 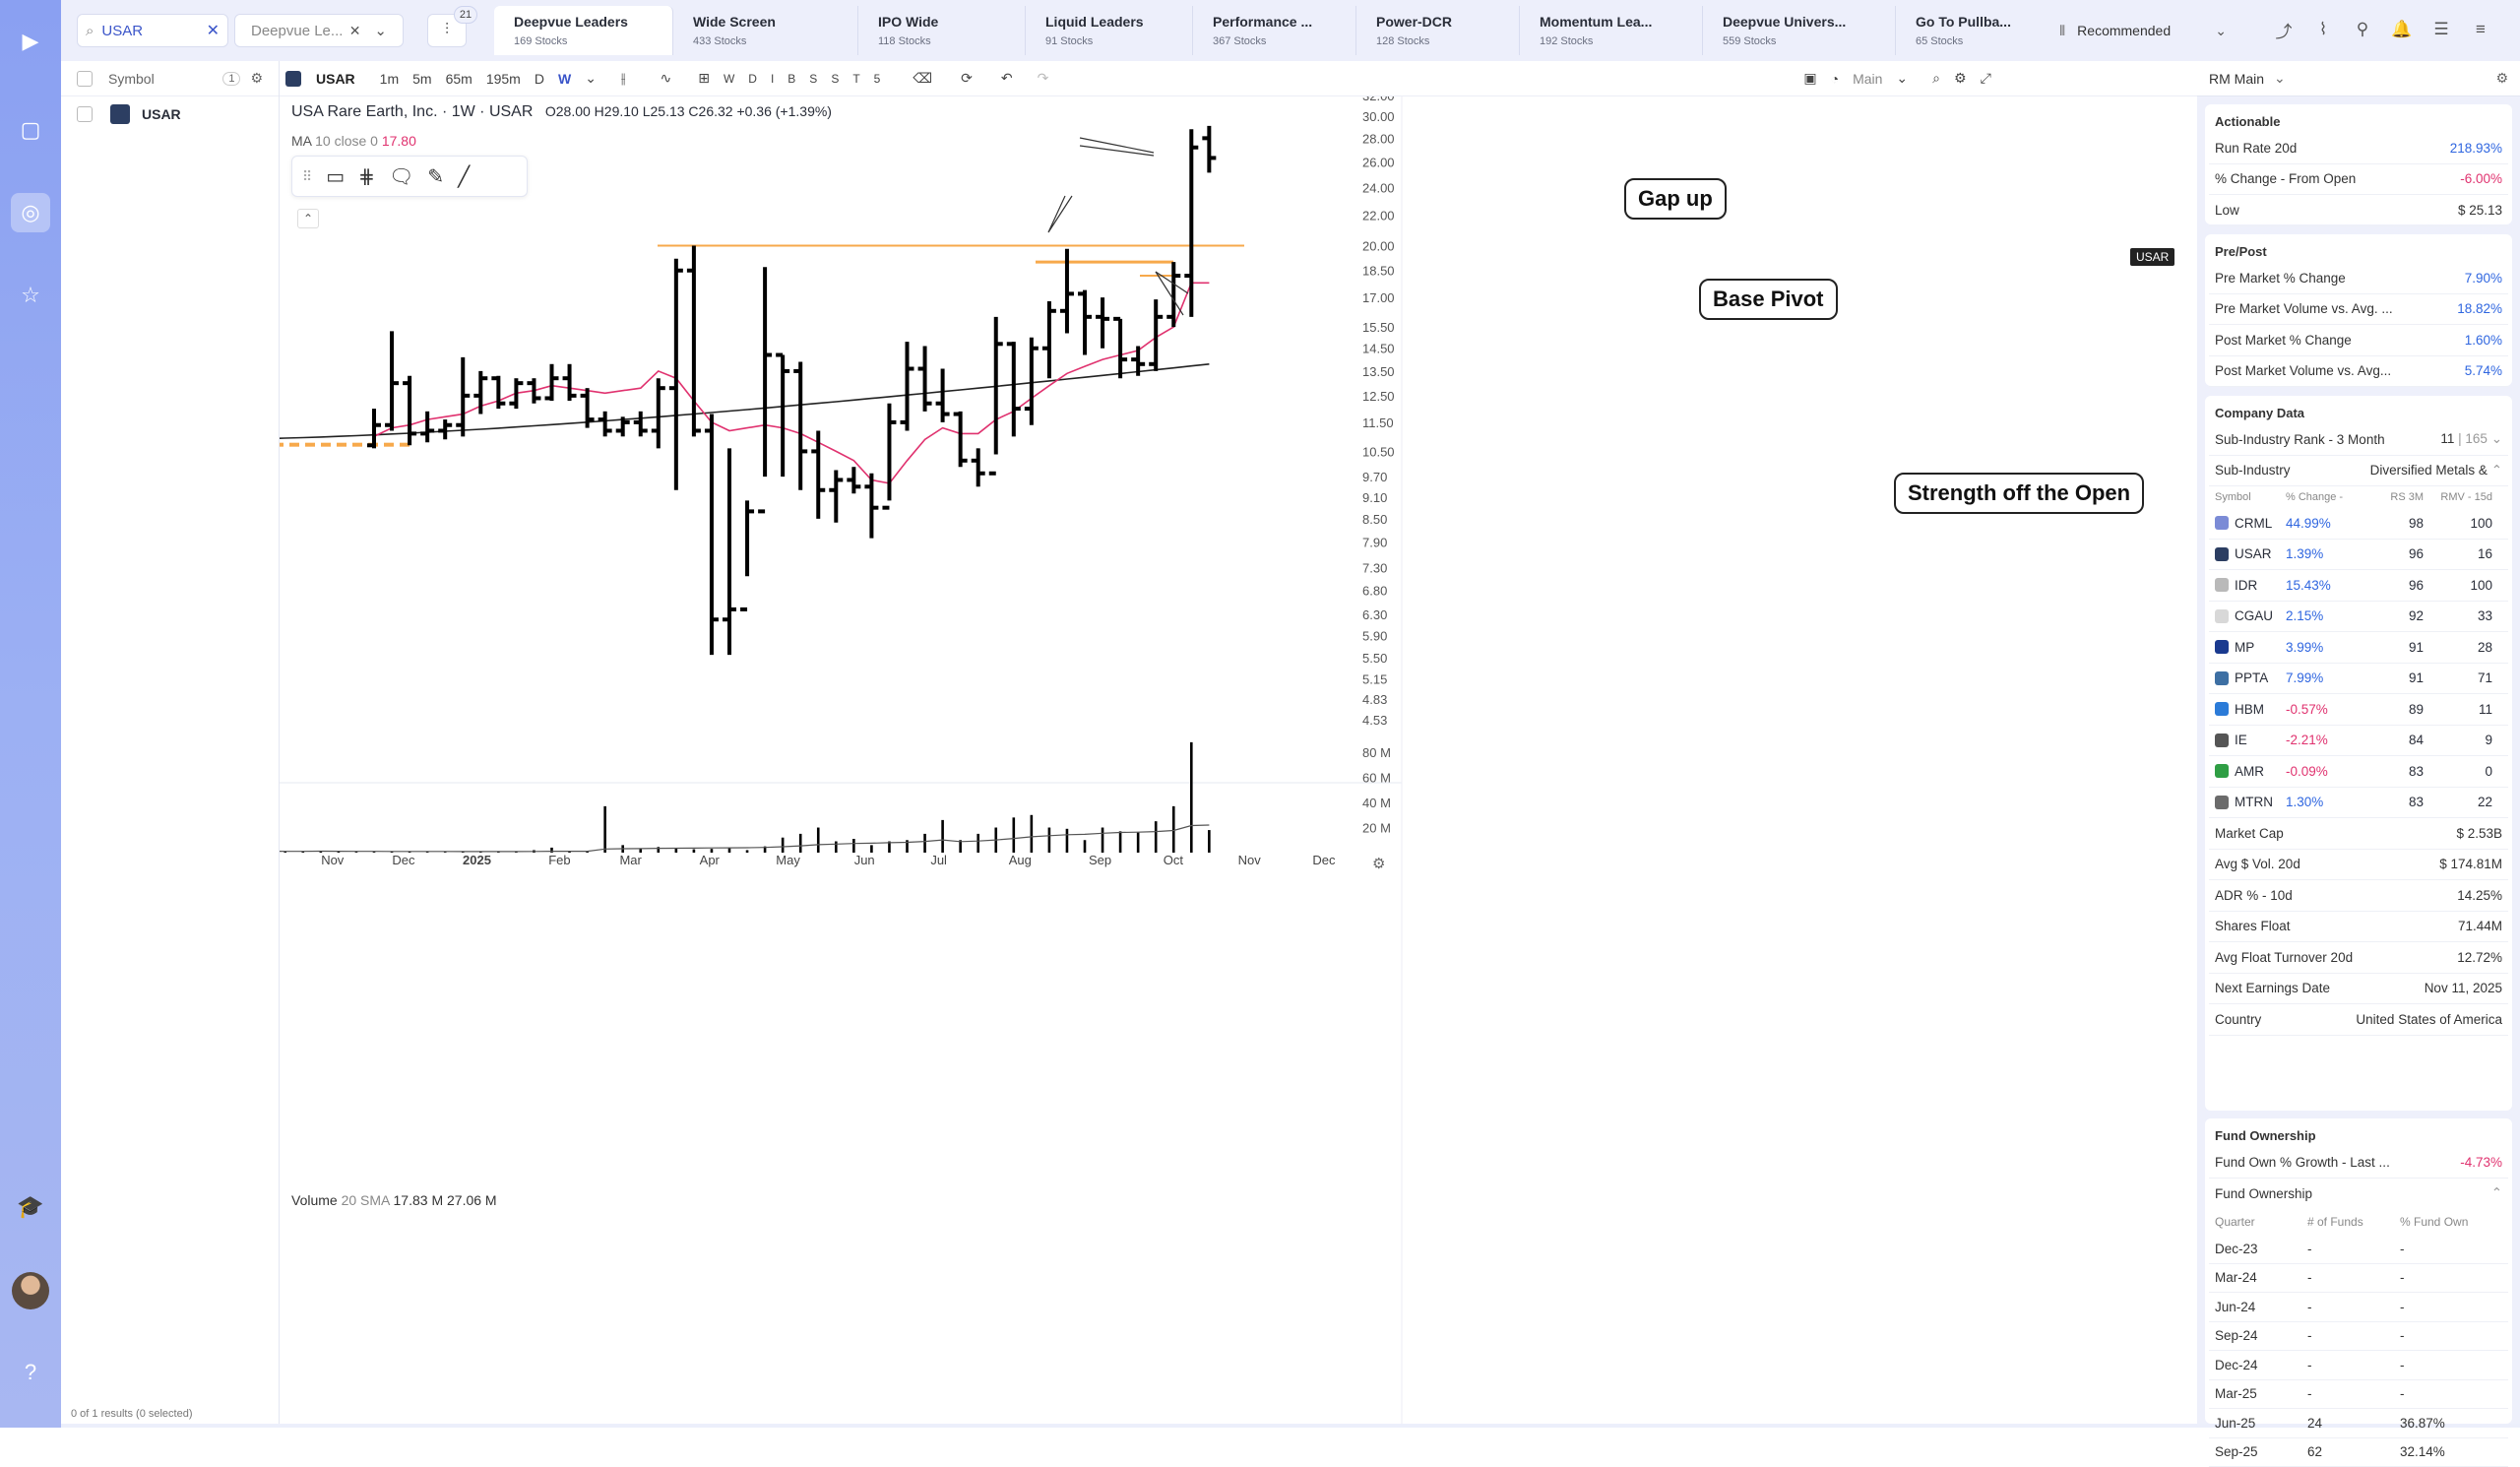 I want to click on period-w: W, so click(x=729, y=79).